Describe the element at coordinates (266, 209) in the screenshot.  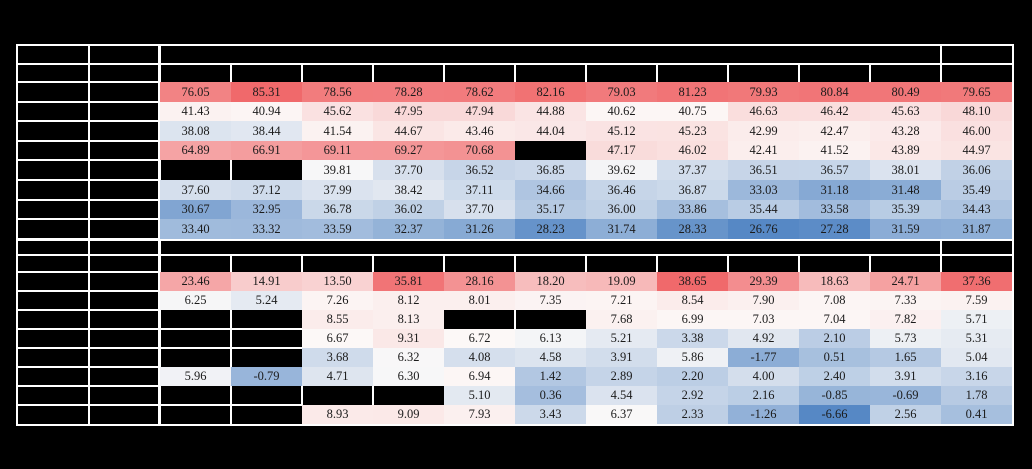
I see `heatmap-cell: 32.95` at that location.